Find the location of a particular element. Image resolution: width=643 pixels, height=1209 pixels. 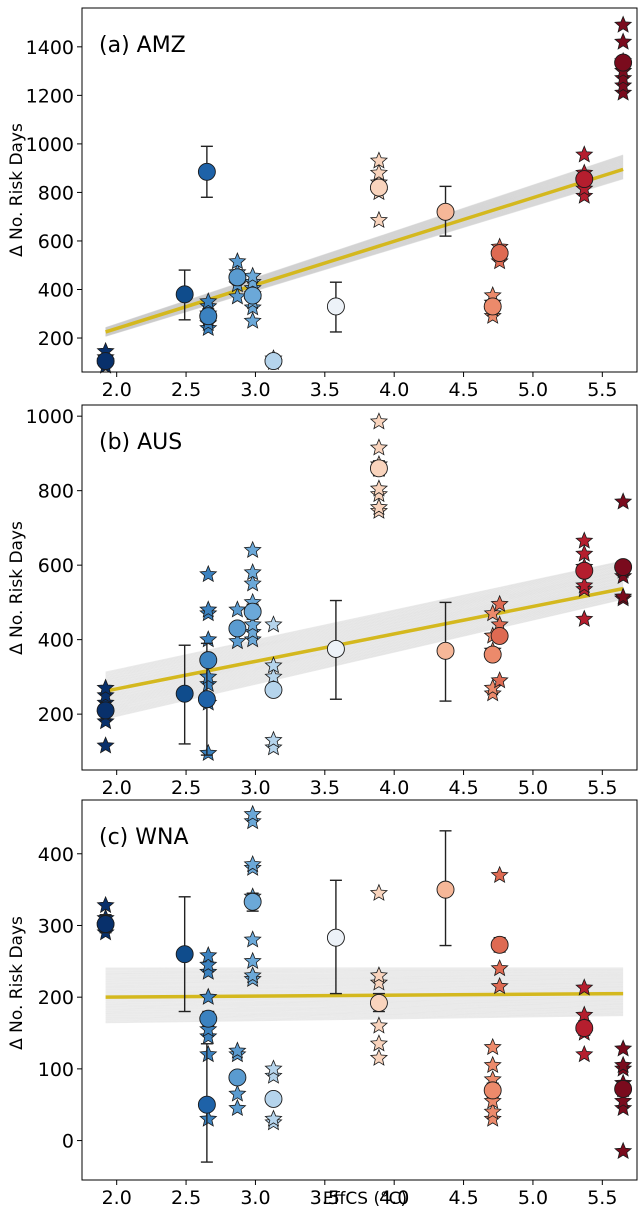

x-tick-label-c: 4.0 is located at coordinates (394, 1198).